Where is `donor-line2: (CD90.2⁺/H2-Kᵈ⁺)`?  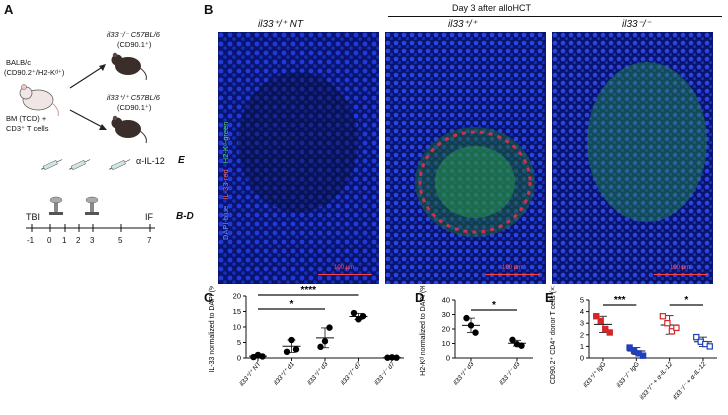 donor-line2: (CD90.2⁺/H2-Kᵈ⁺) is located at coordinates (34, 72).